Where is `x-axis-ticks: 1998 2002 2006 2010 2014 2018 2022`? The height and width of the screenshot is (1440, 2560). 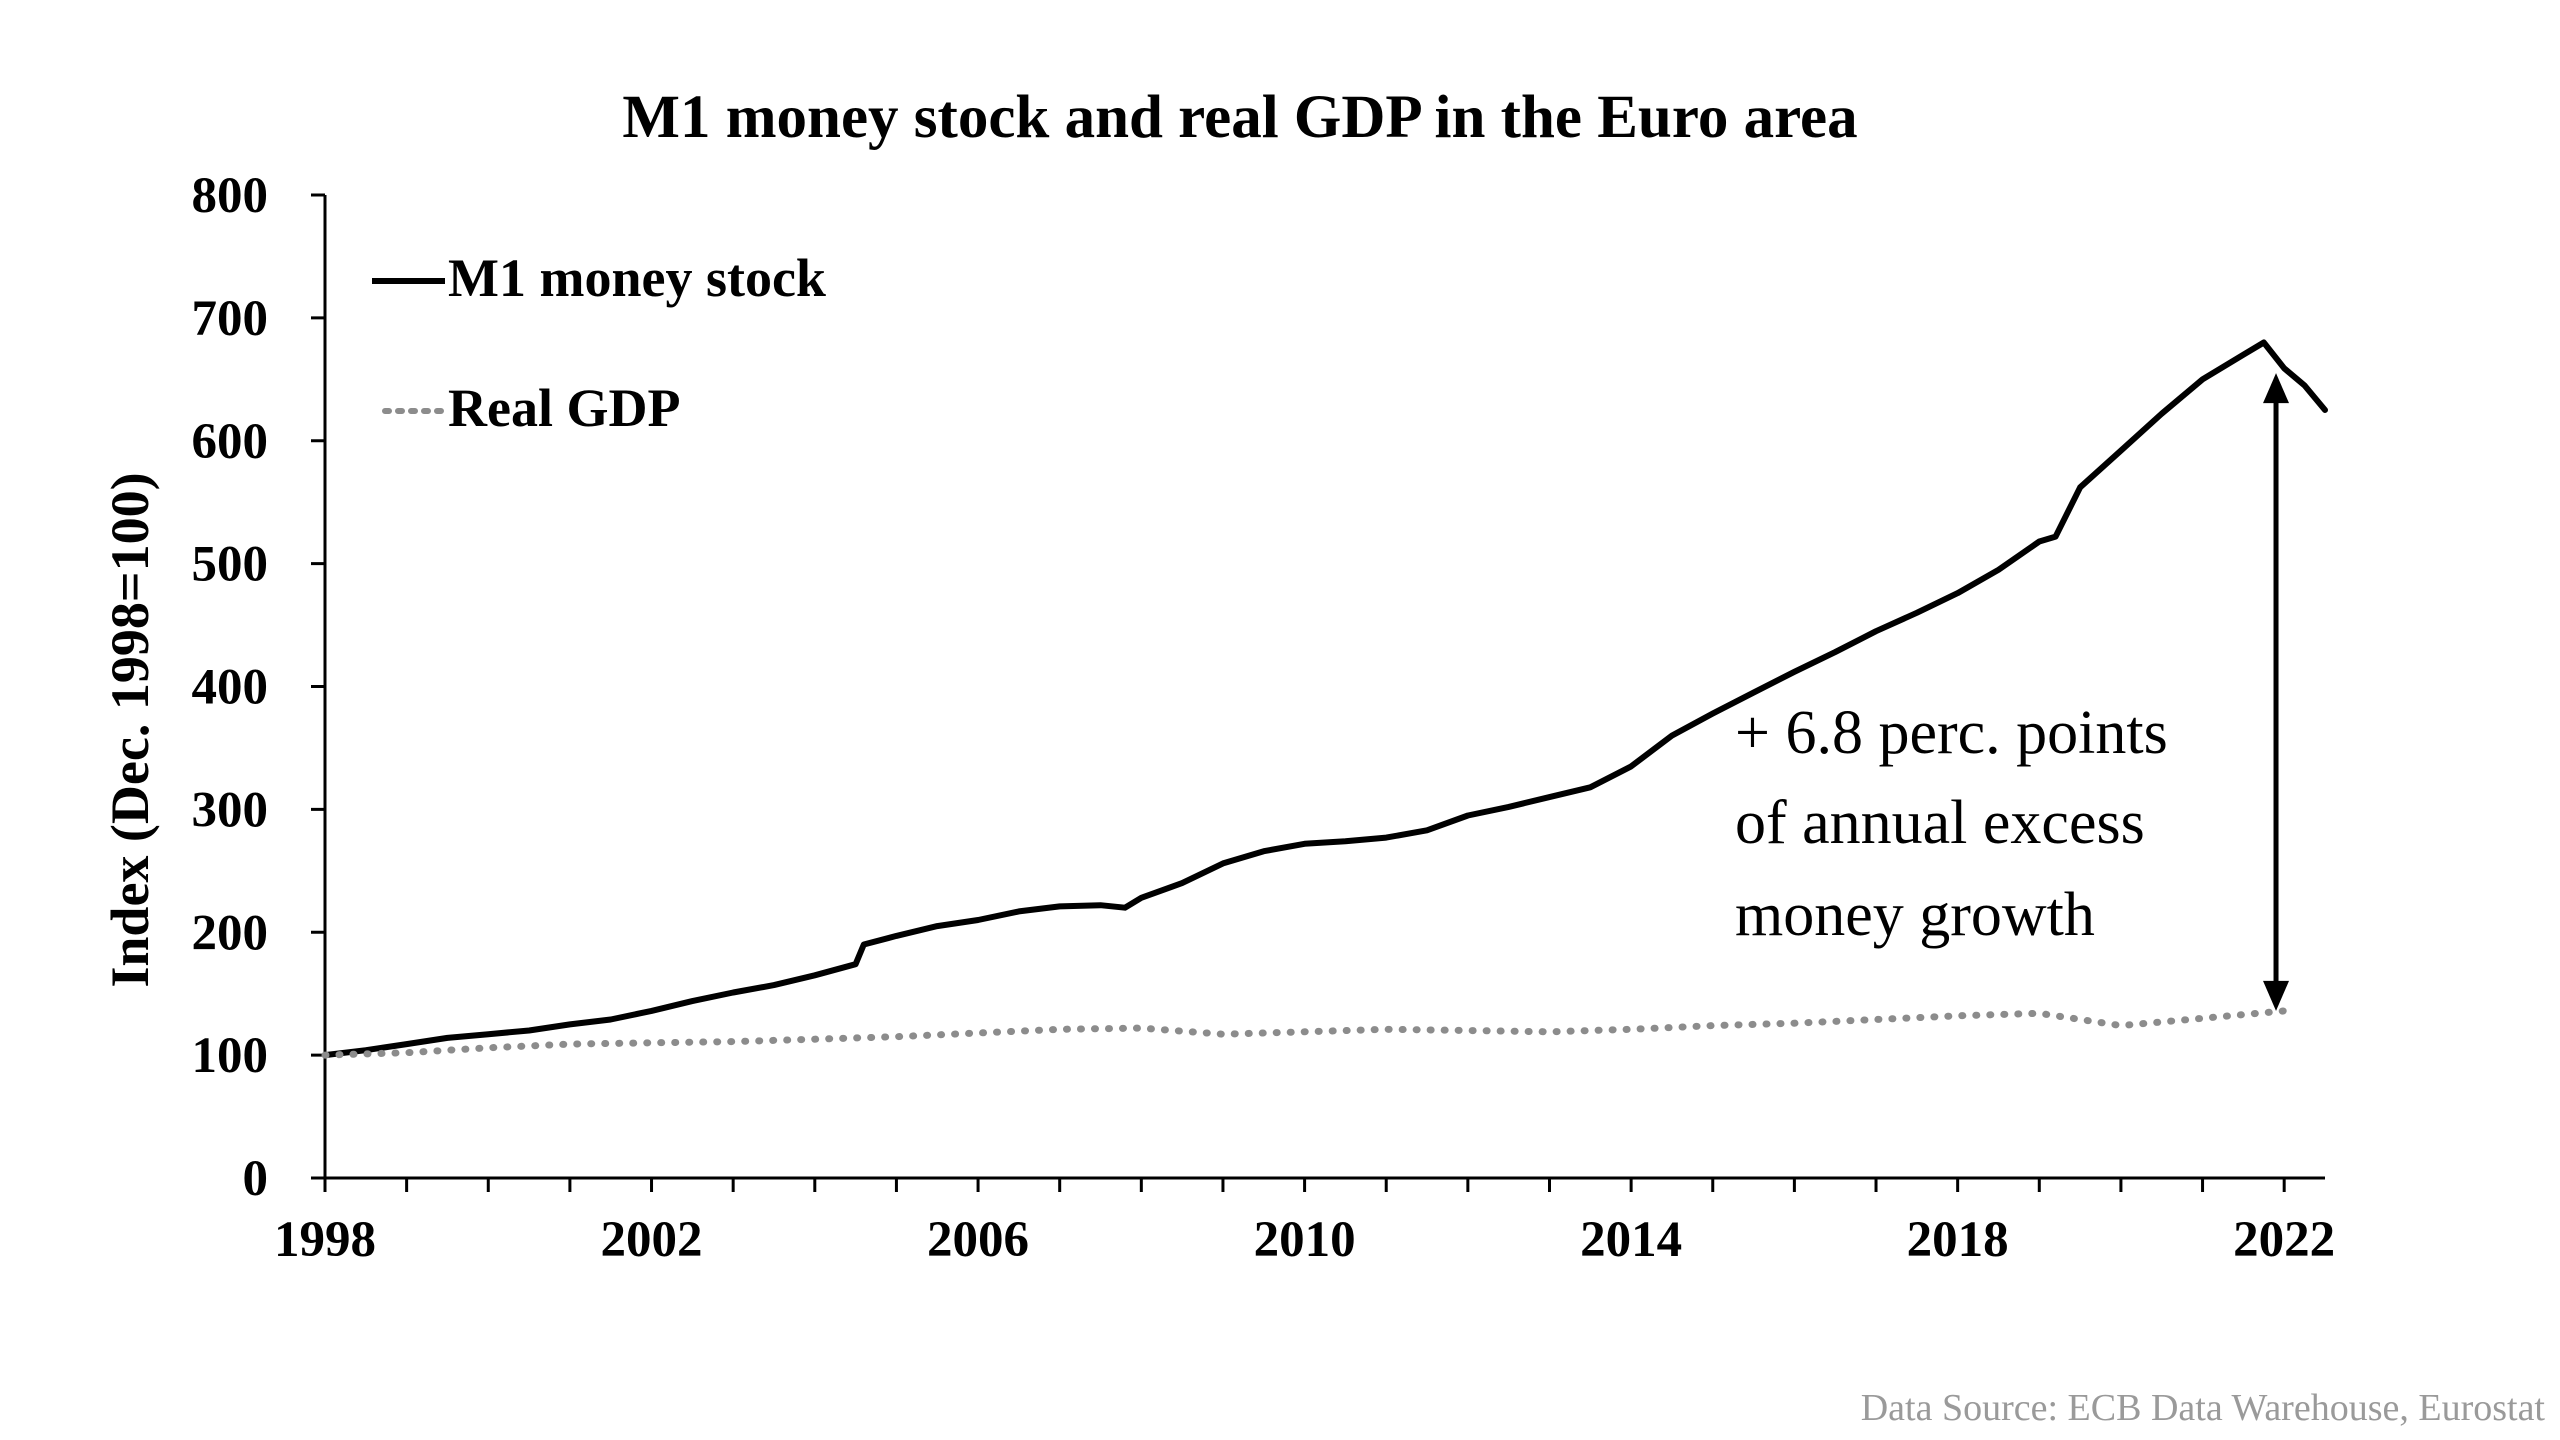
x-axis-ticks: 1998 2002 2006 2010 2014 2018 2022 is located at coordinates (1304, 1223).